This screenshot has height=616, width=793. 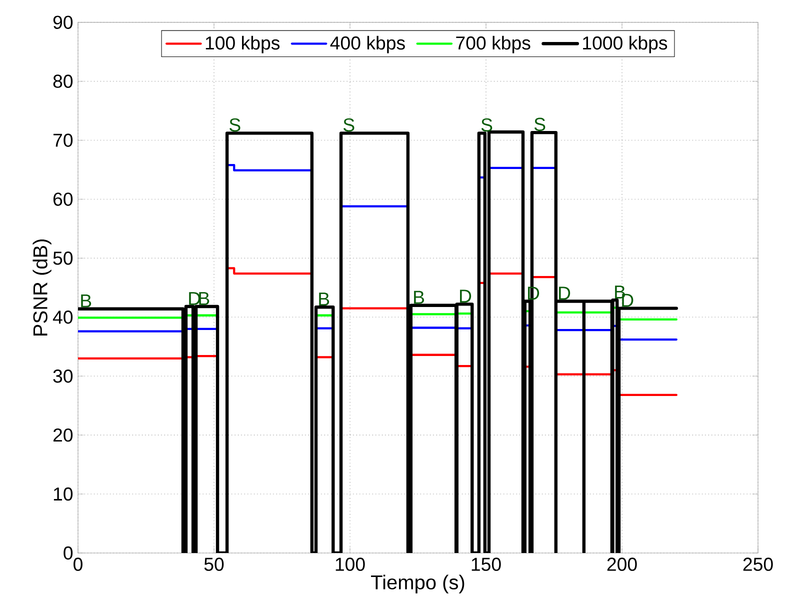 What do you see at coordinates (63, 81) in the screenshot?
I see `y-tick-label: 80` at bounding box center [63, 81].